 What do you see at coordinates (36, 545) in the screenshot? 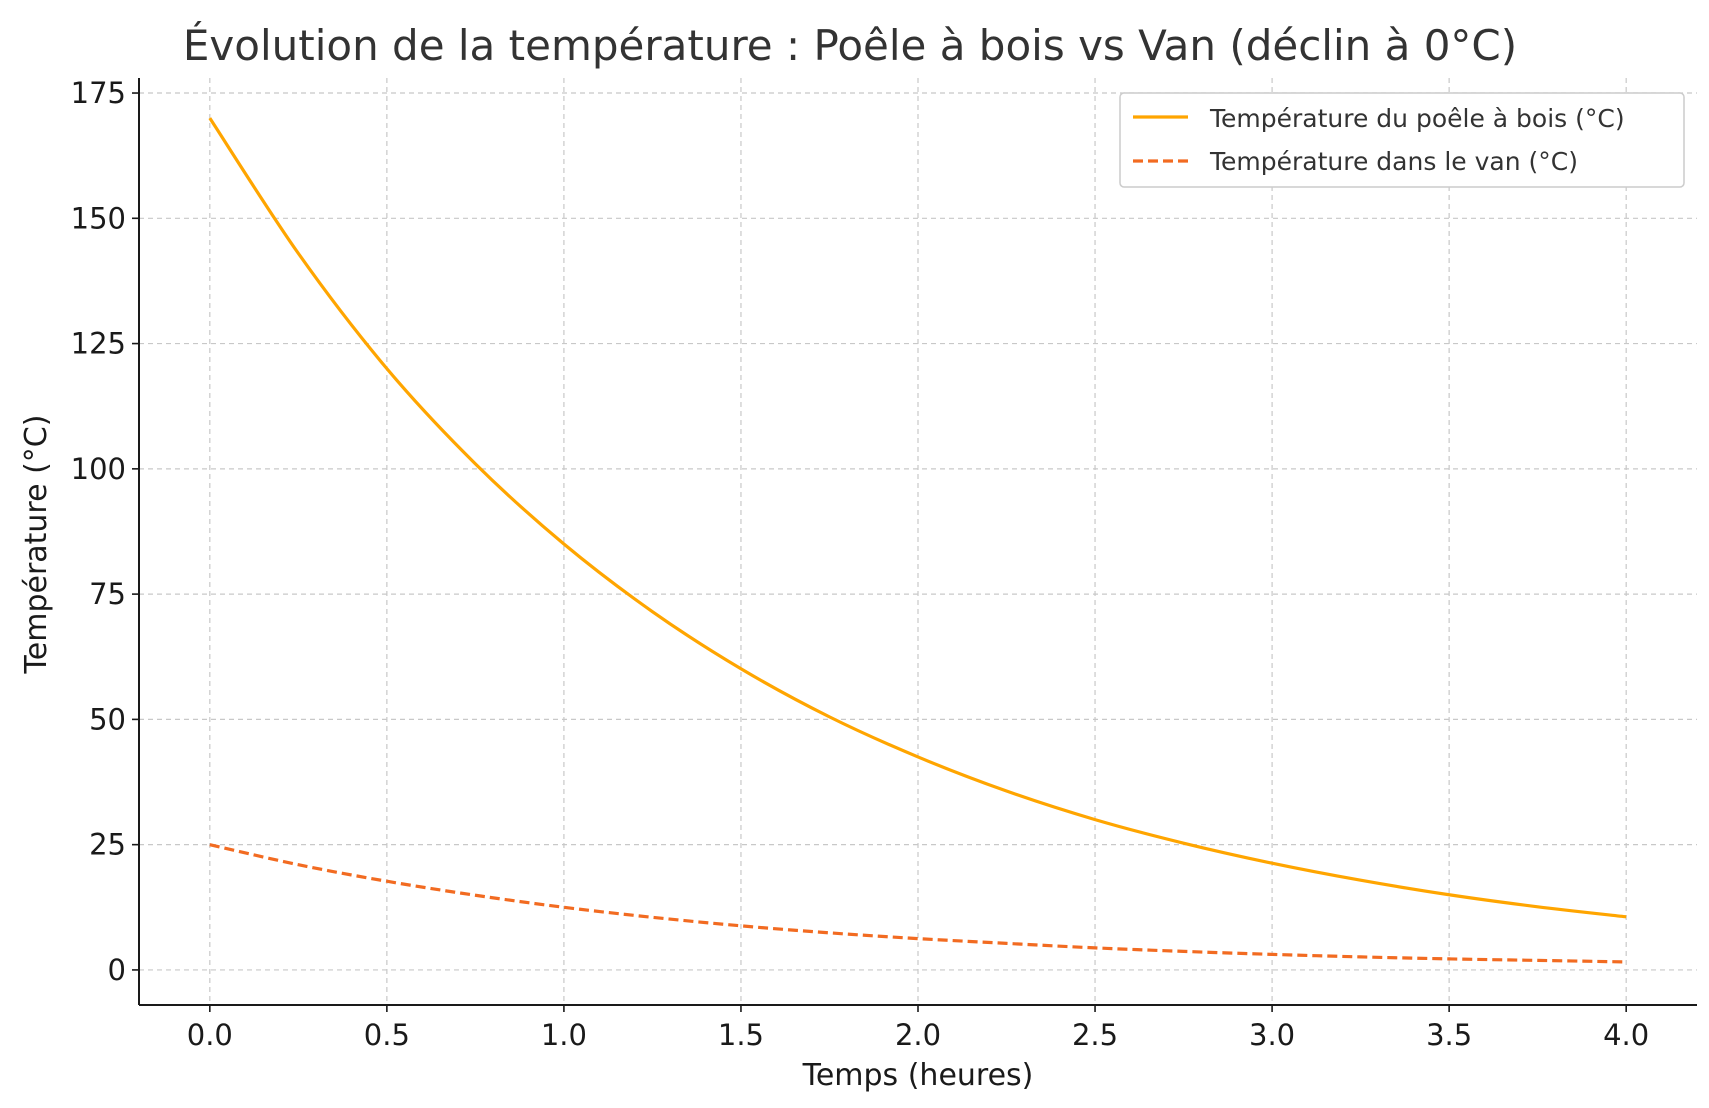
I see `y-axis-label: Température (°C)` at bounding box center [36, 545].